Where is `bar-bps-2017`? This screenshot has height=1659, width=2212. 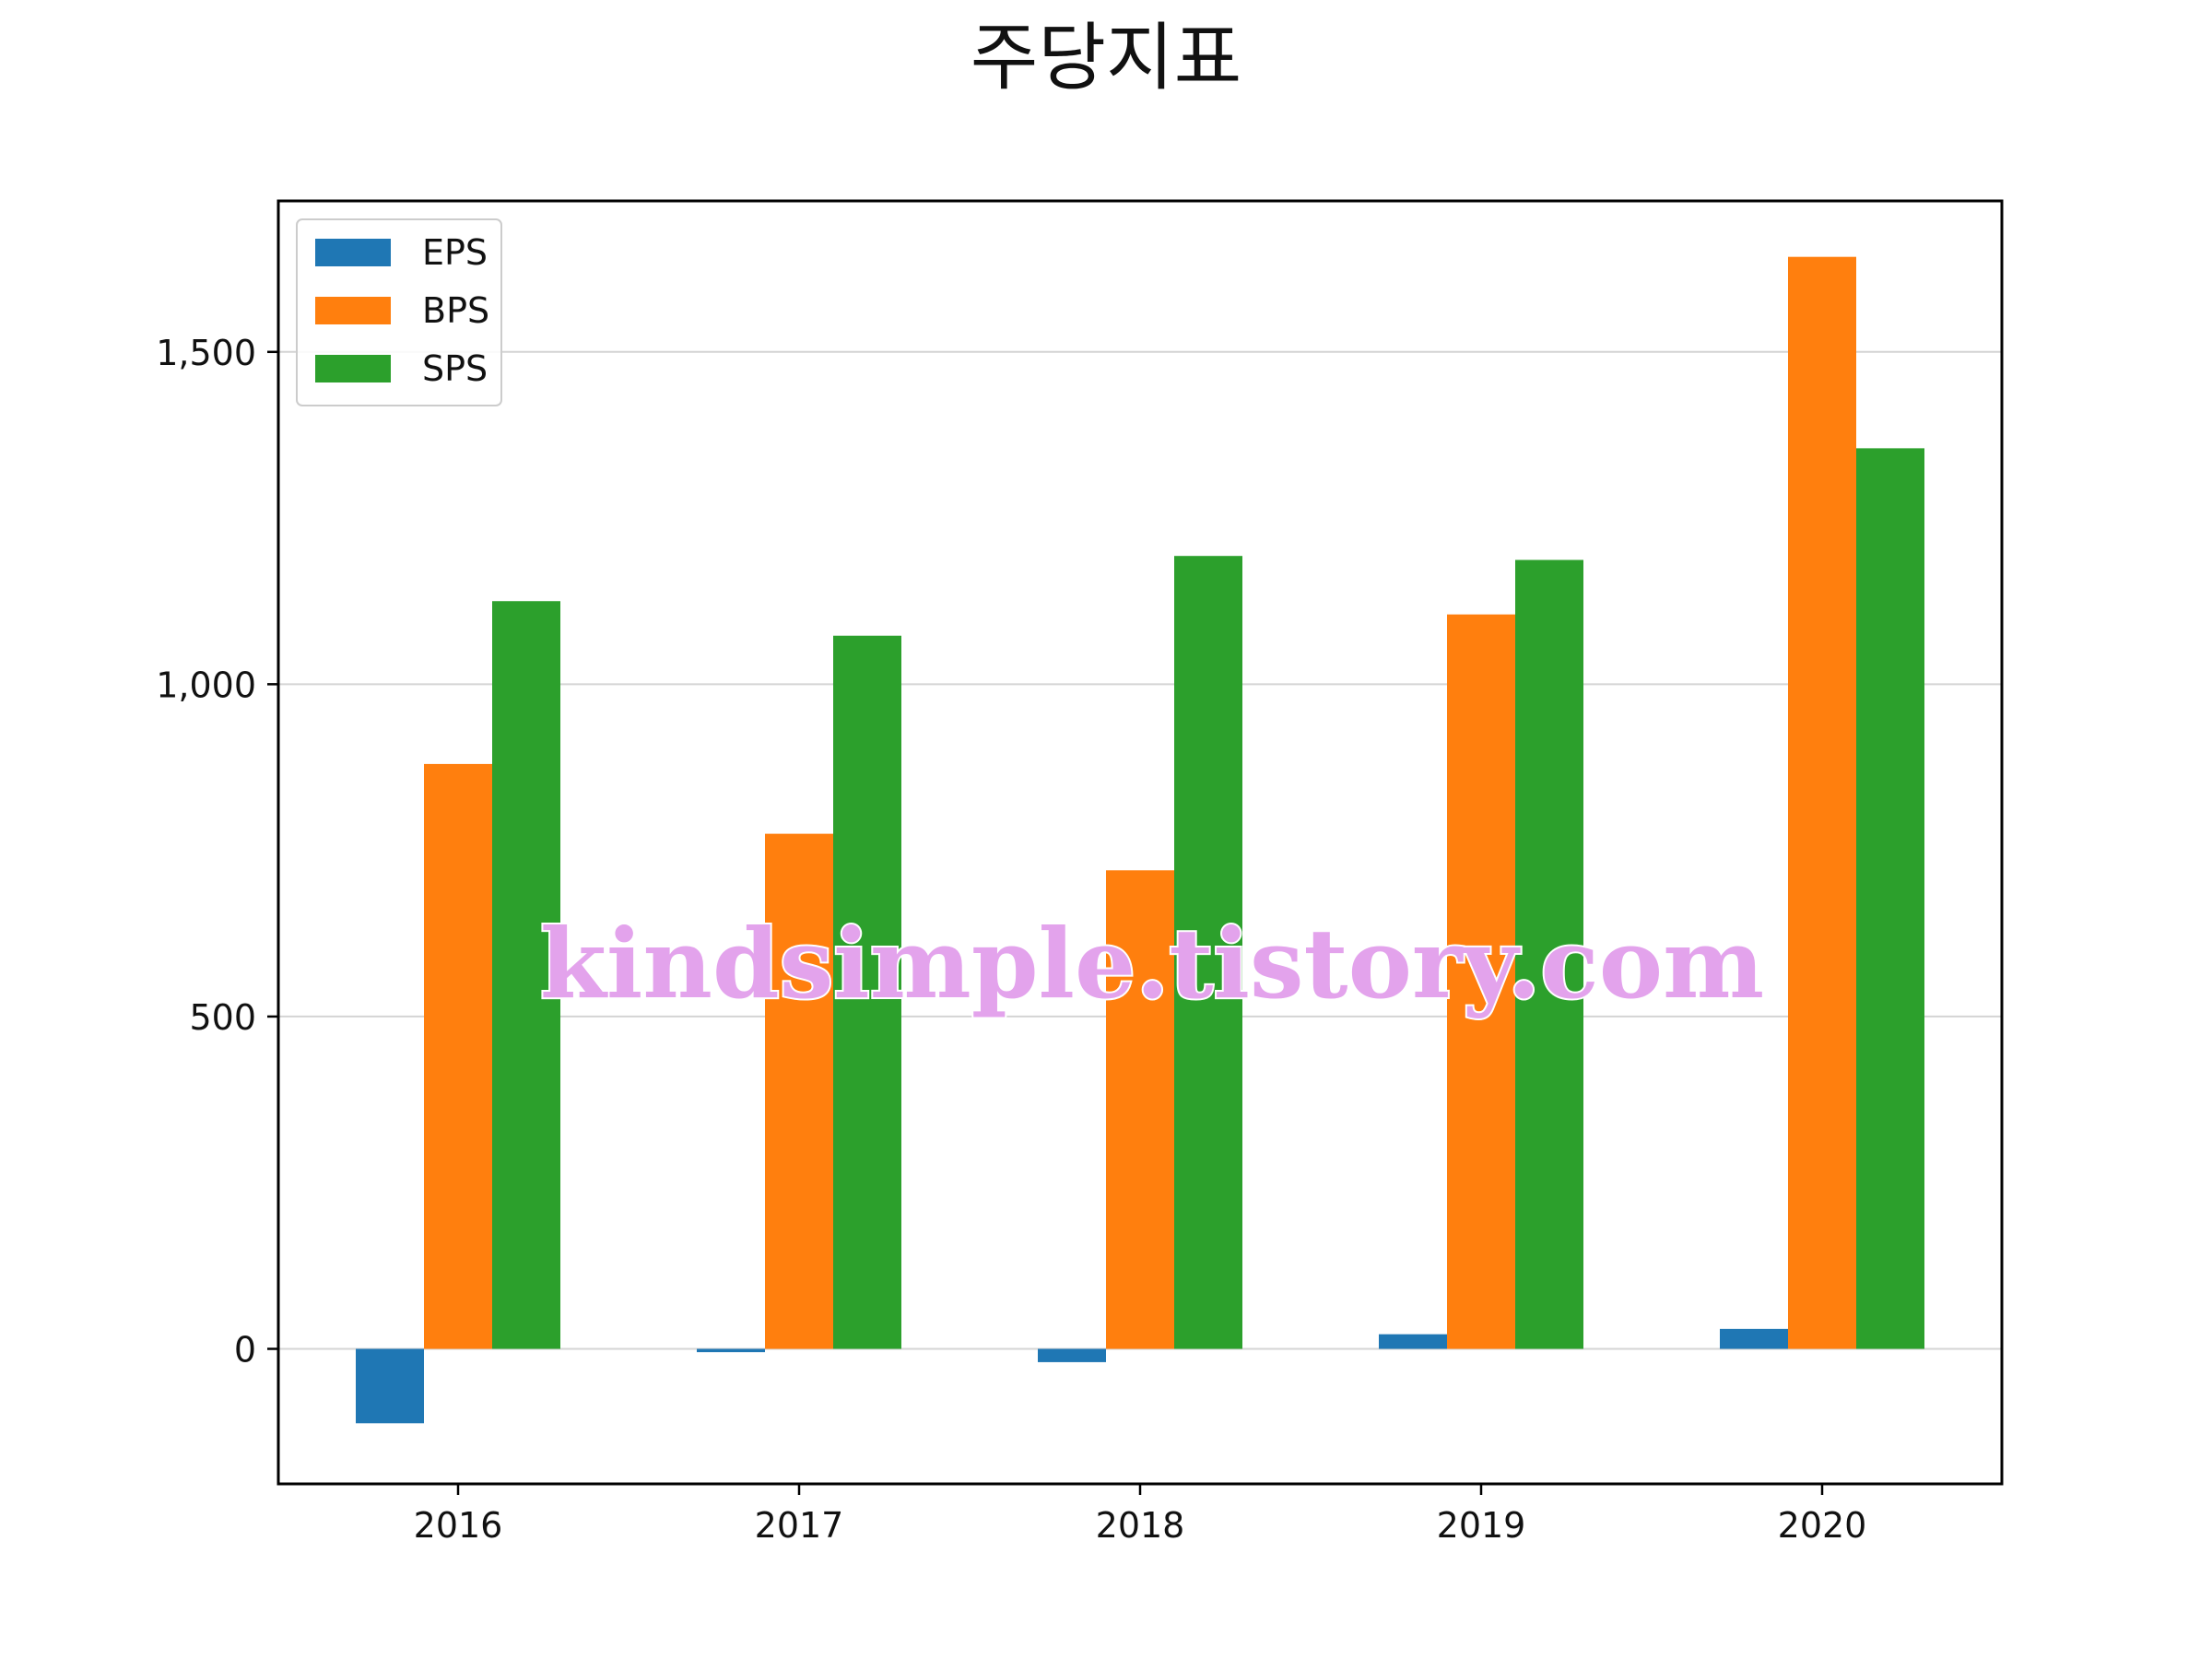
bar-bps-2017 is located at coordinates (799, 1091).